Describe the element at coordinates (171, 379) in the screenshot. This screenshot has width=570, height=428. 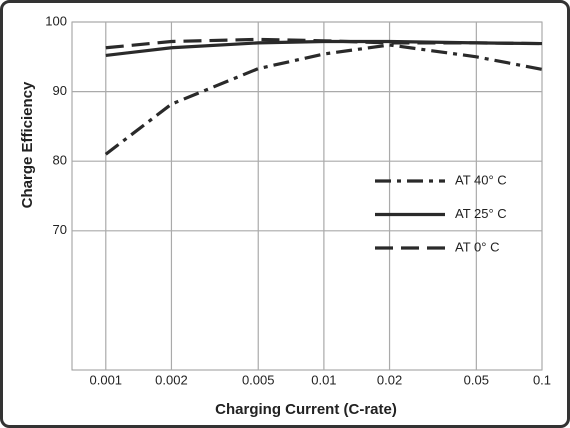
I see `x-tick-label: 0.002` at that location.